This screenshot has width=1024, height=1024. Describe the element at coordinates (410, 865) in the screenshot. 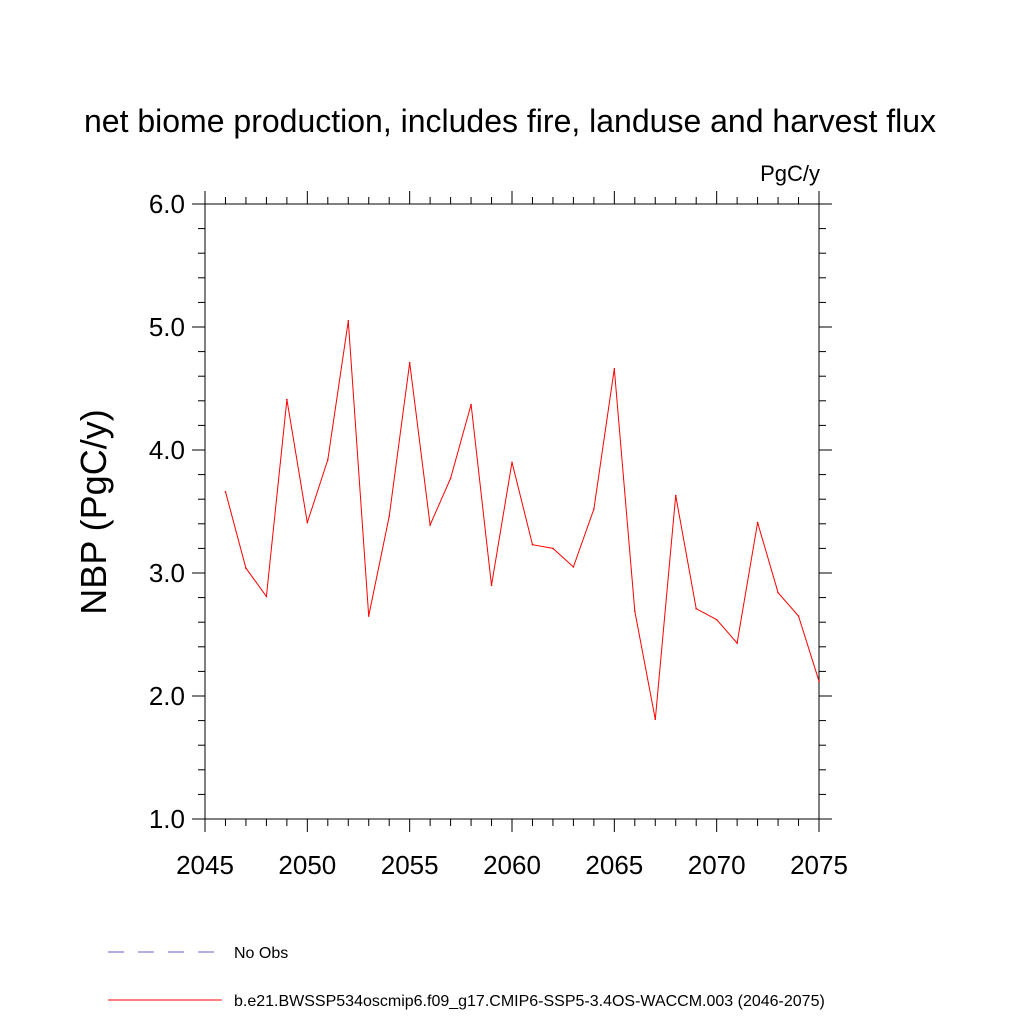

I see `x-tick-label: 2055` at that location.